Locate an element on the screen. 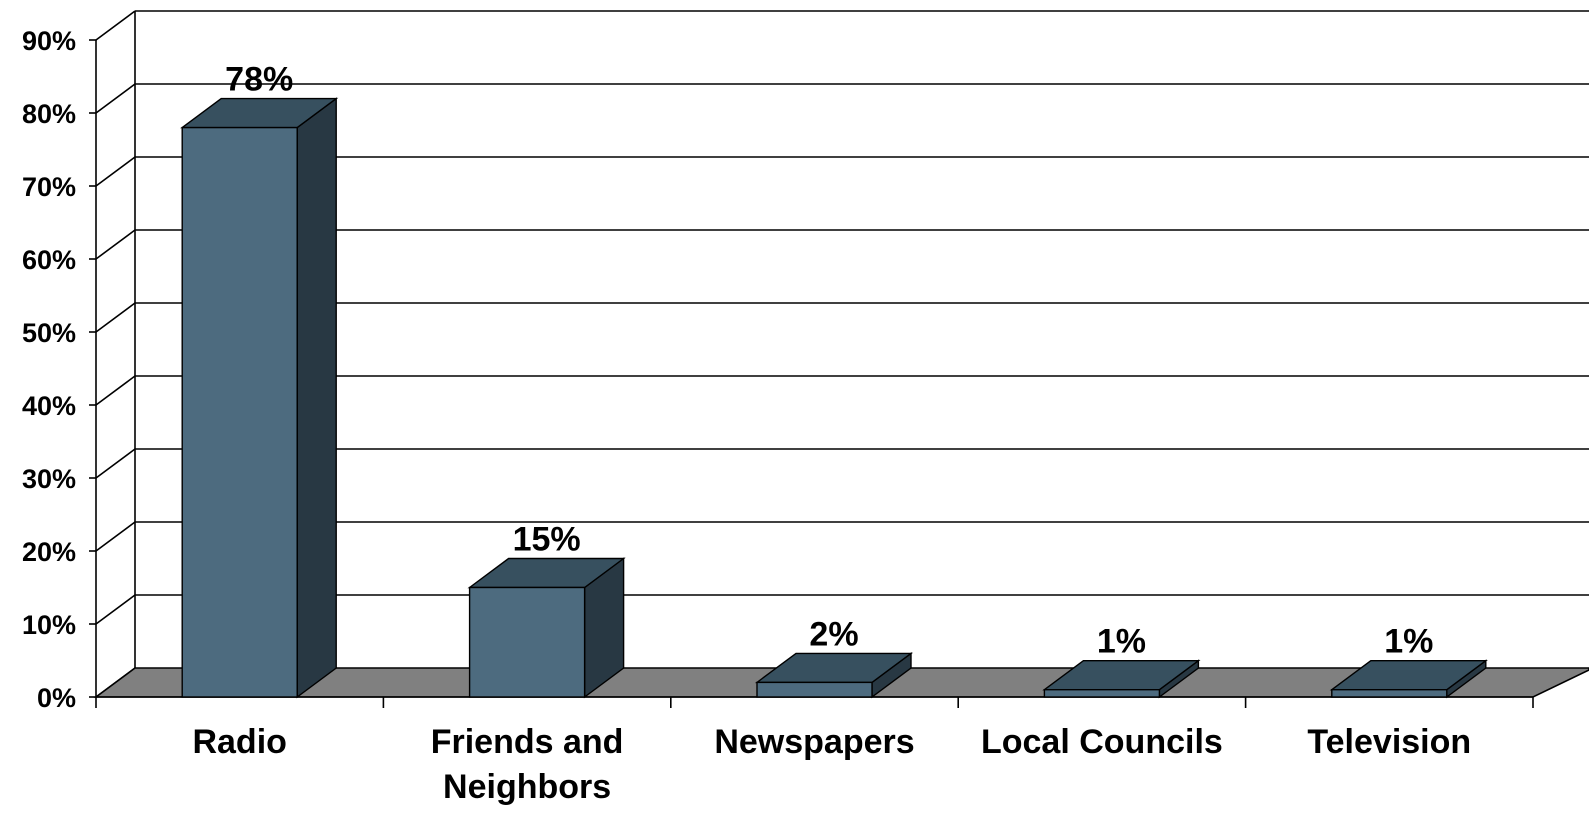 Image resolution: width=1589 pixels, height=819 pixels. y-tick-label: 90% is located at coordinates (49, 41).